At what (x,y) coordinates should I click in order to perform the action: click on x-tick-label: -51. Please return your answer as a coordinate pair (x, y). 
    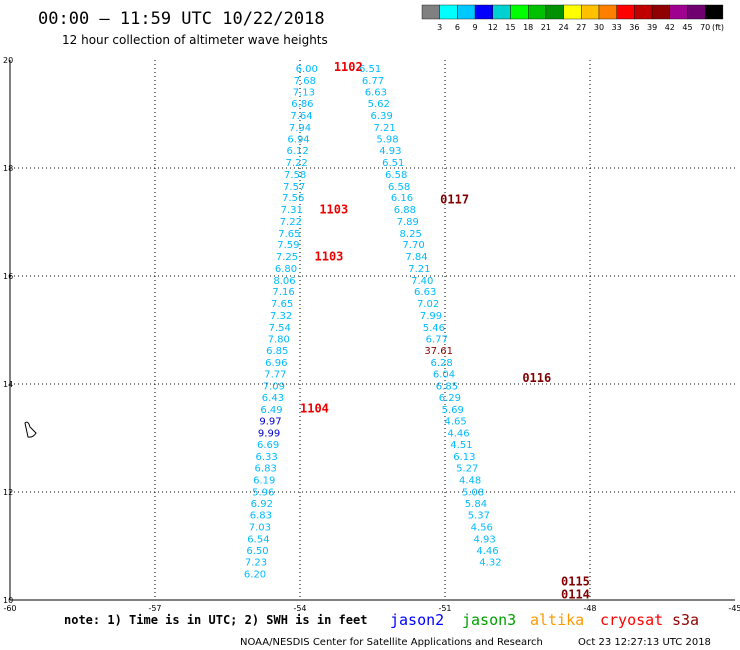
    Looking at the image, I should click on (444, 608).